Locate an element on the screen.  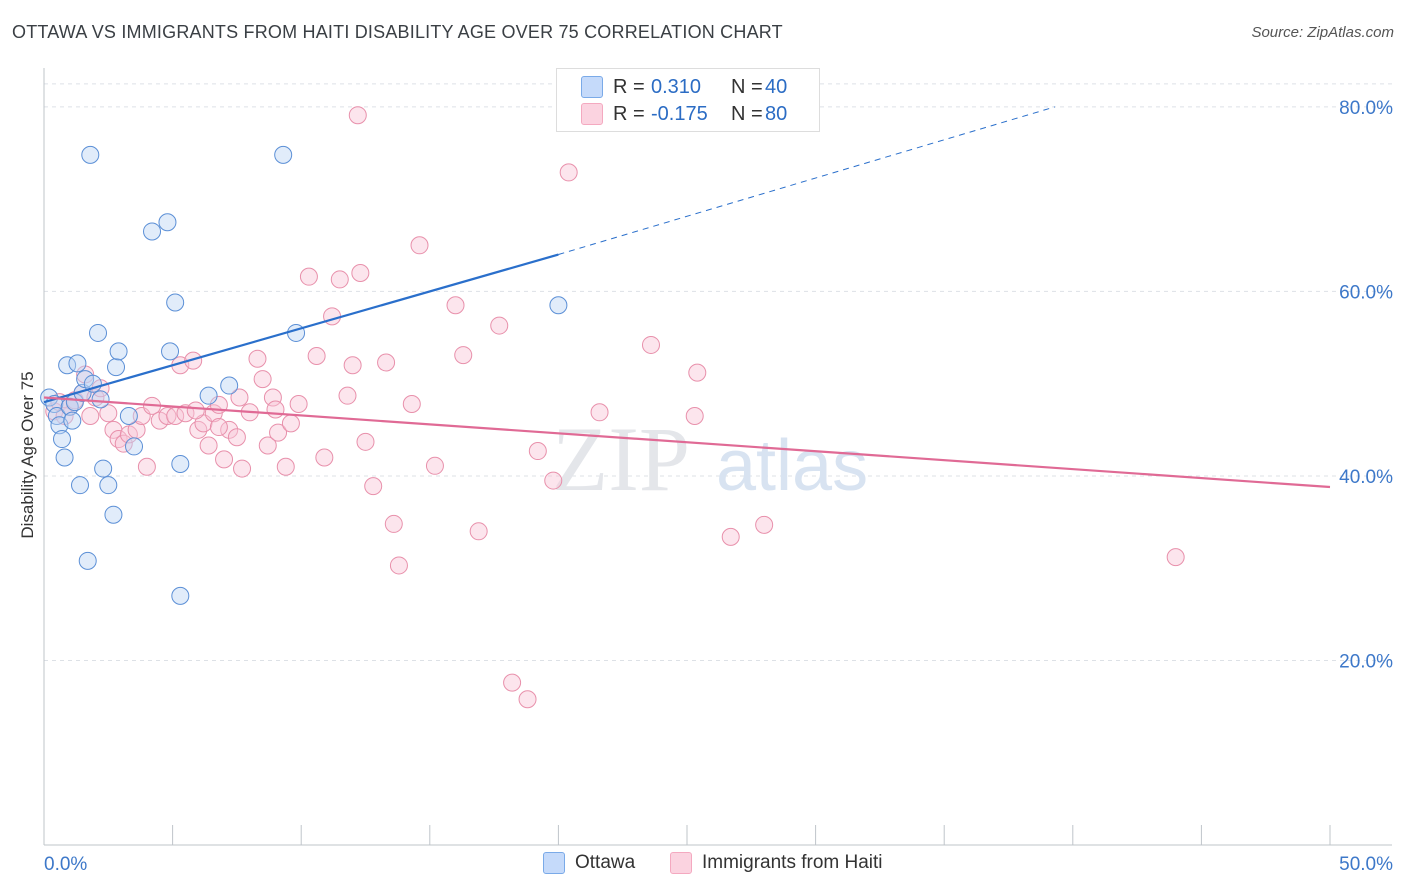
ottawa-trend-extension is located at coordinates (806, 181).